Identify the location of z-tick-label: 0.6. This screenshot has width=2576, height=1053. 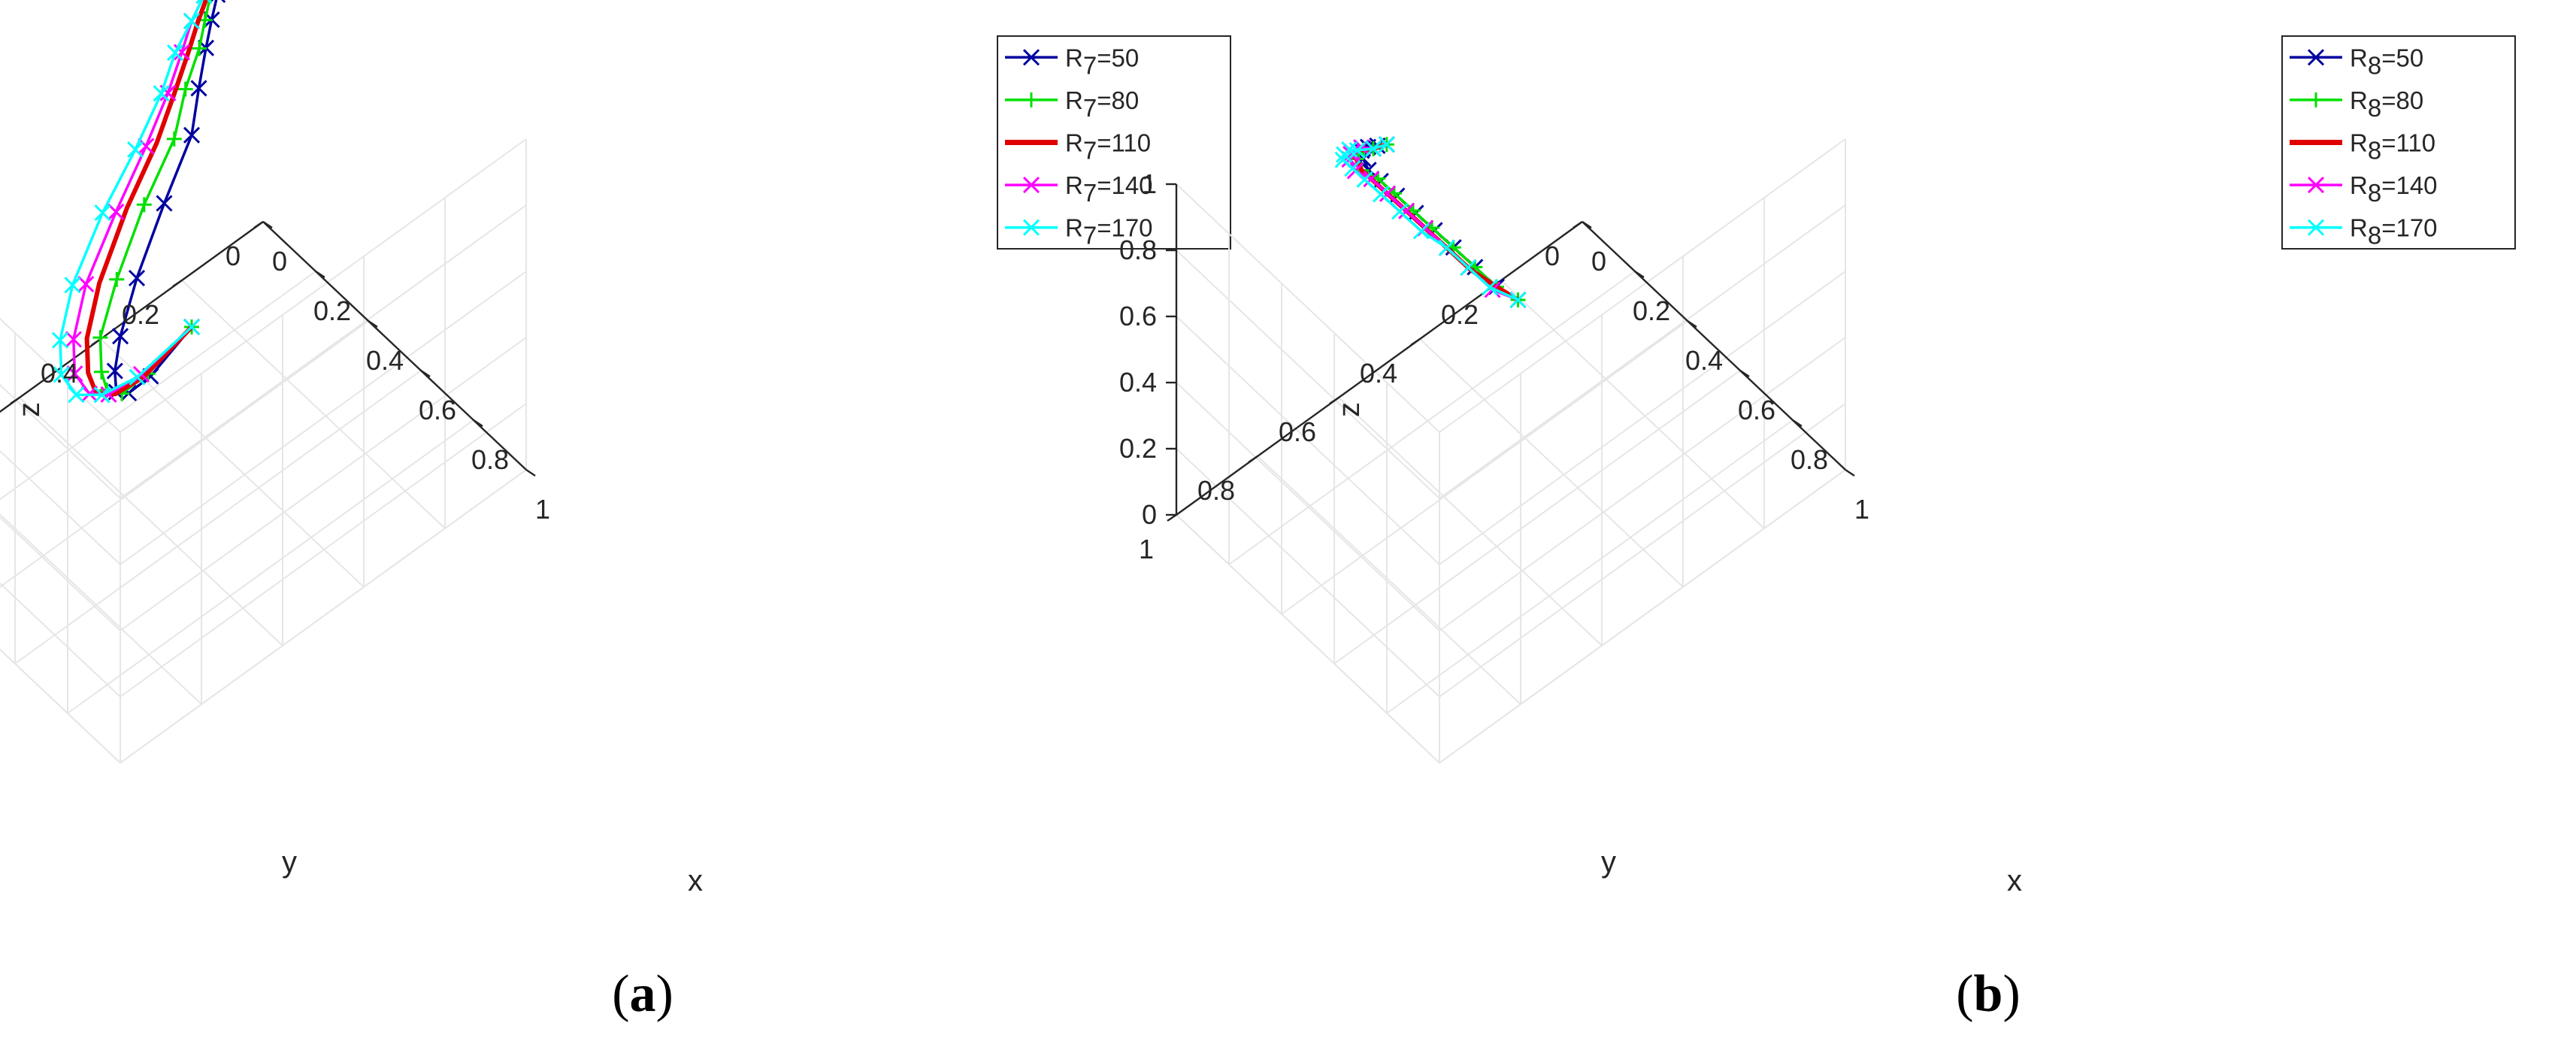
(1138, 316).